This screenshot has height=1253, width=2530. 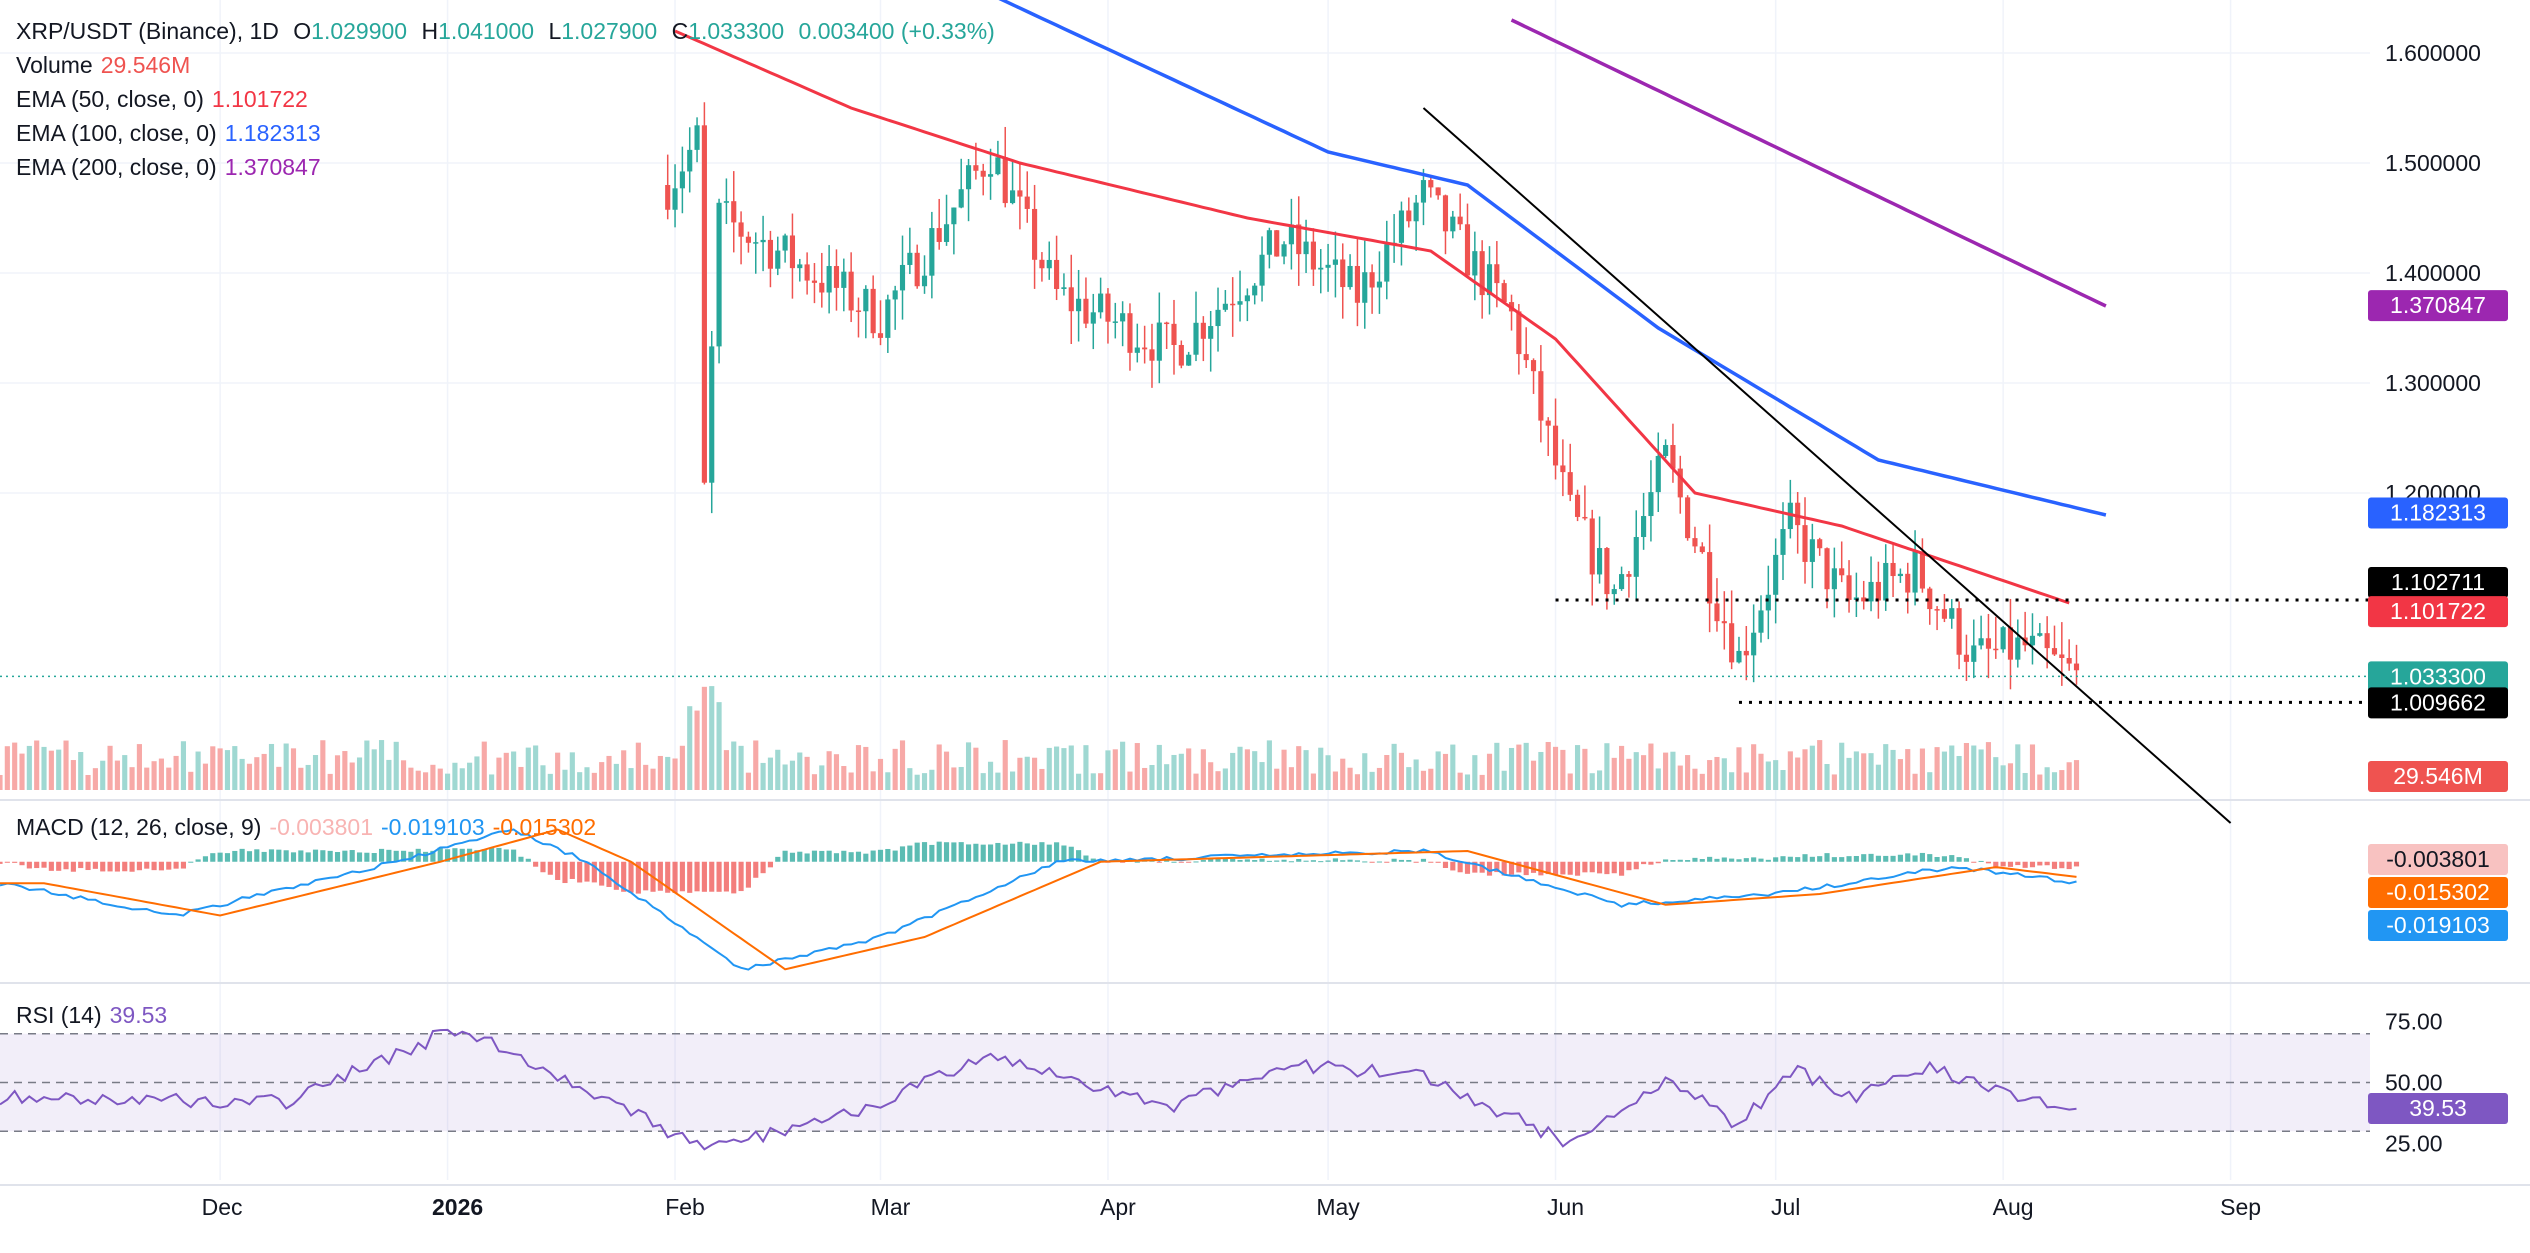 What do you see at coordinates (272, 133) in the screenshot?
I see `ema100-value: 1.182313` at bounding box center [272, 133].